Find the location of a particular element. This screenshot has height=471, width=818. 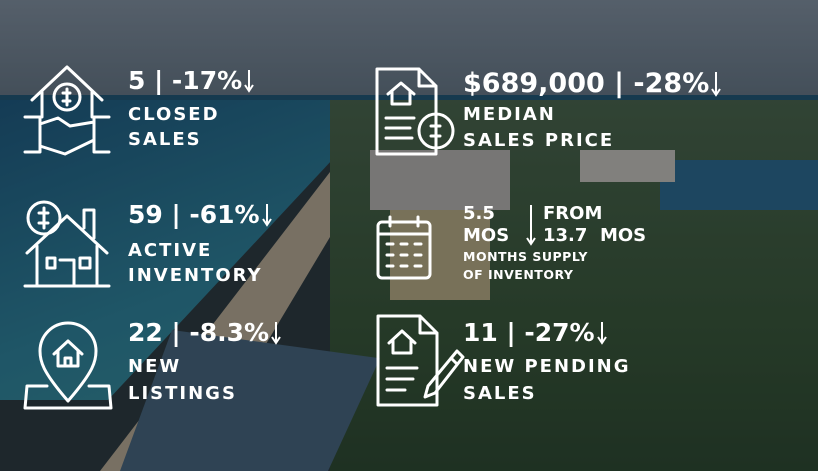

active-inventory-icon is located at coordinates (67, 244).